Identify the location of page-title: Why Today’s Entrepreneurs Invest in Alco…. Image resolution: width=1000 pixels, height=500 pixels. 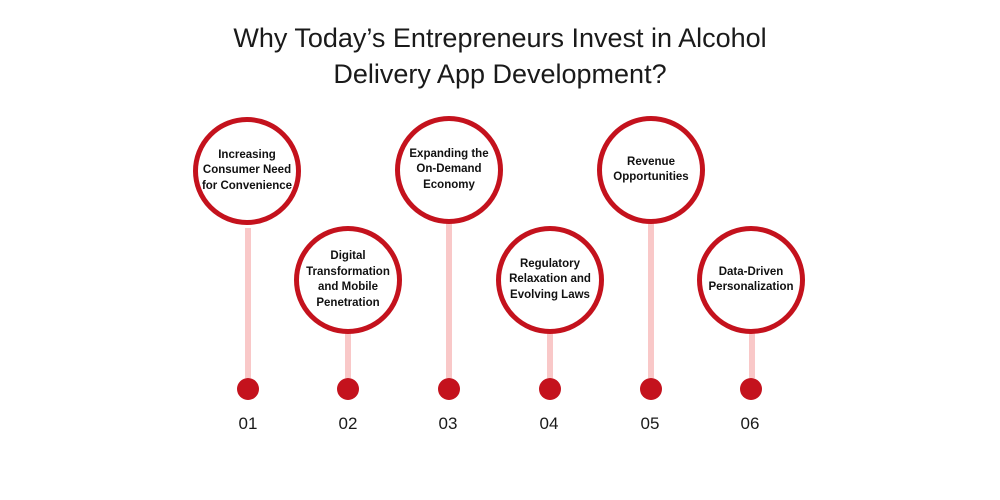
(500, 56).